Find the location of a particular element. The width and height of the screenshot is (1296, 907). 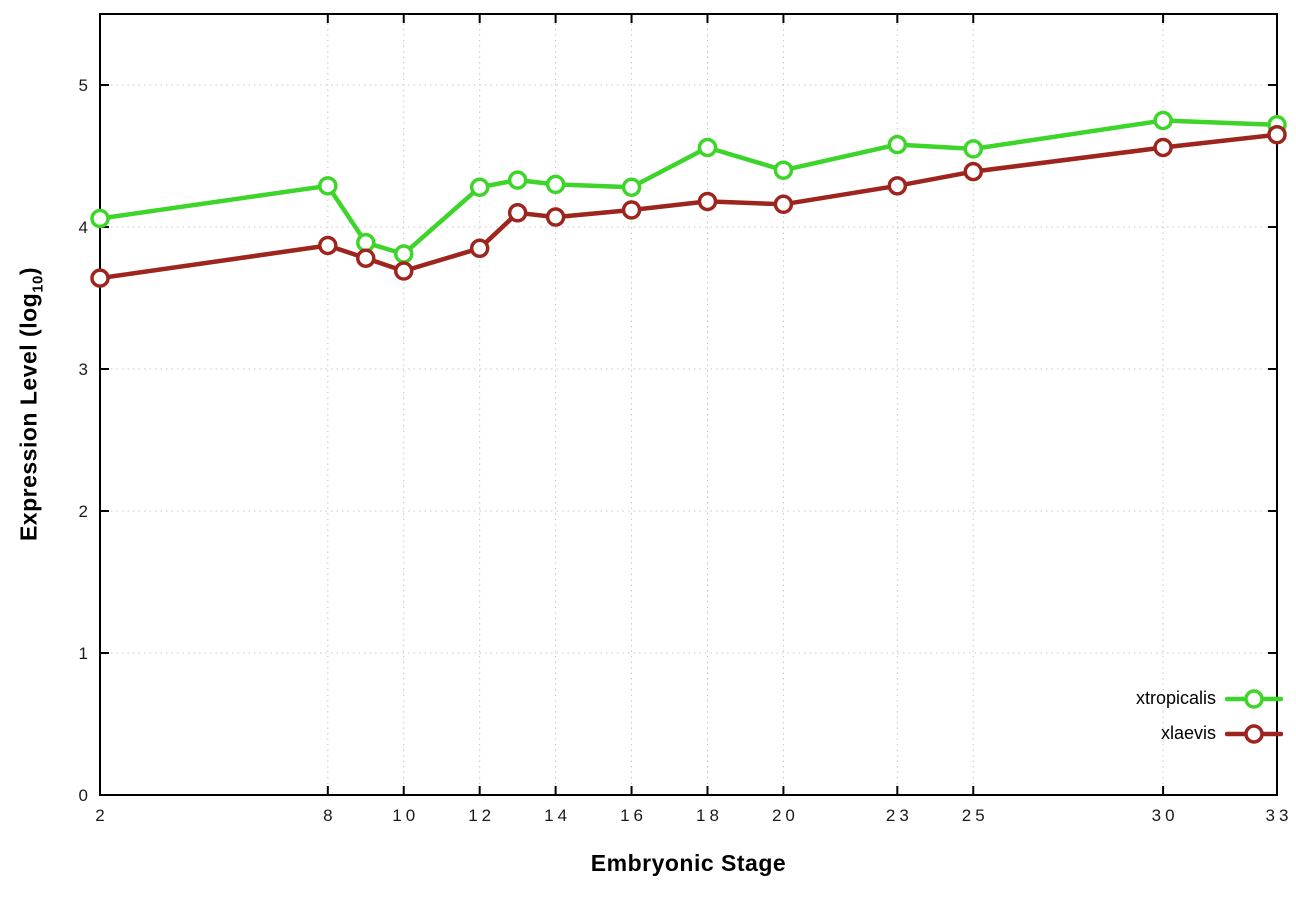

svg-text: 5 is located at coordinates (84, 85).